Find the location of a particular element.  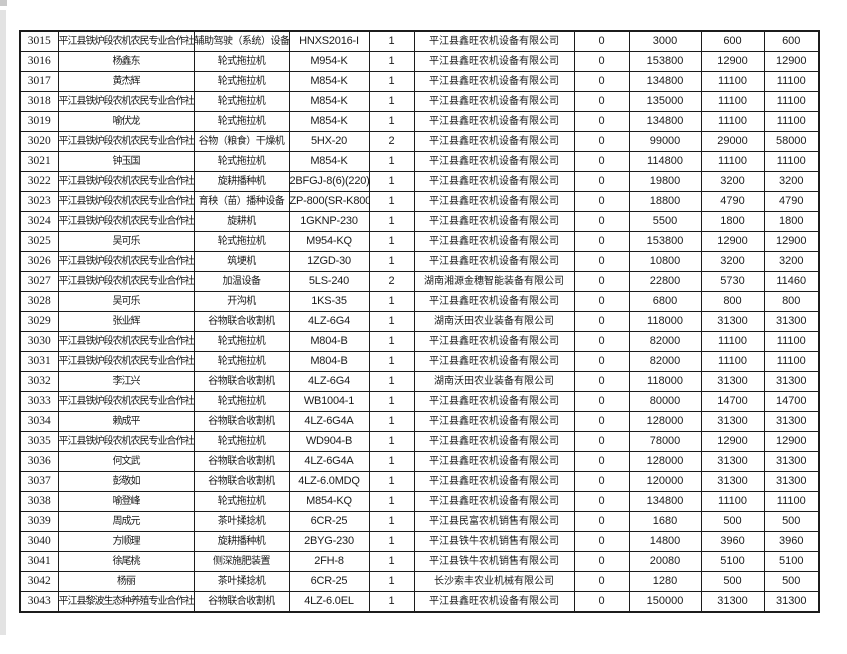

cell-machine_type: 筑埂机 is located at coordinates (241, 261).